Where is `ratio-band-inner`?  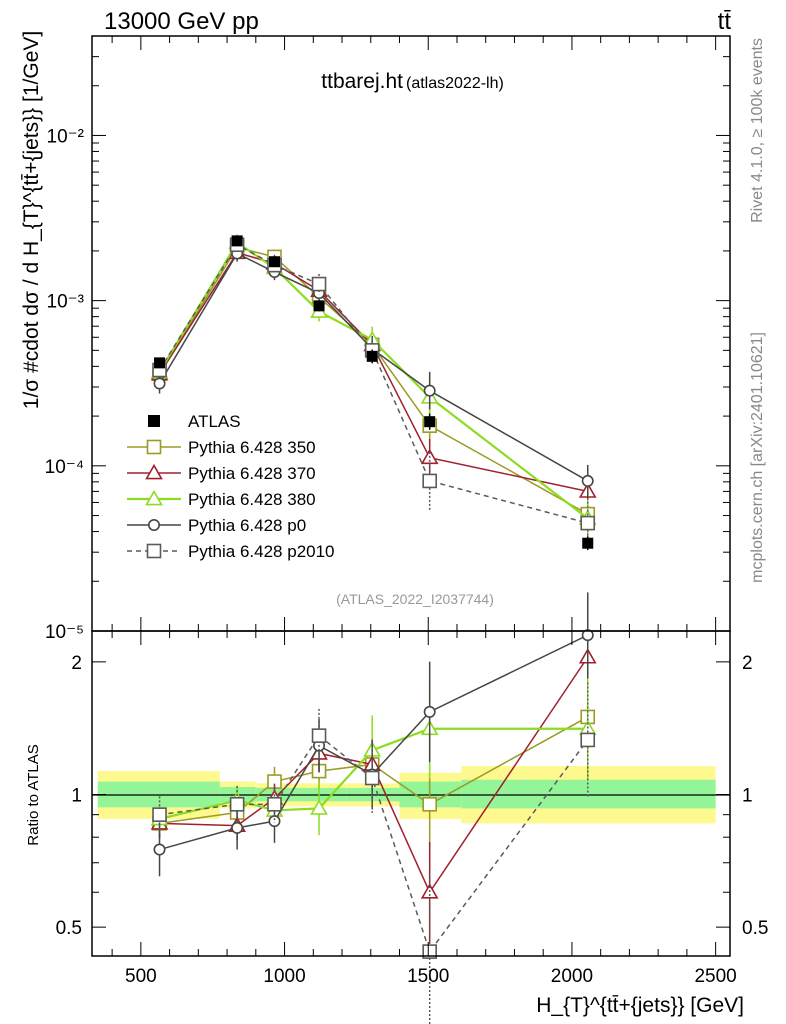
ratio-band-inner is located at coordinates (588, 794).